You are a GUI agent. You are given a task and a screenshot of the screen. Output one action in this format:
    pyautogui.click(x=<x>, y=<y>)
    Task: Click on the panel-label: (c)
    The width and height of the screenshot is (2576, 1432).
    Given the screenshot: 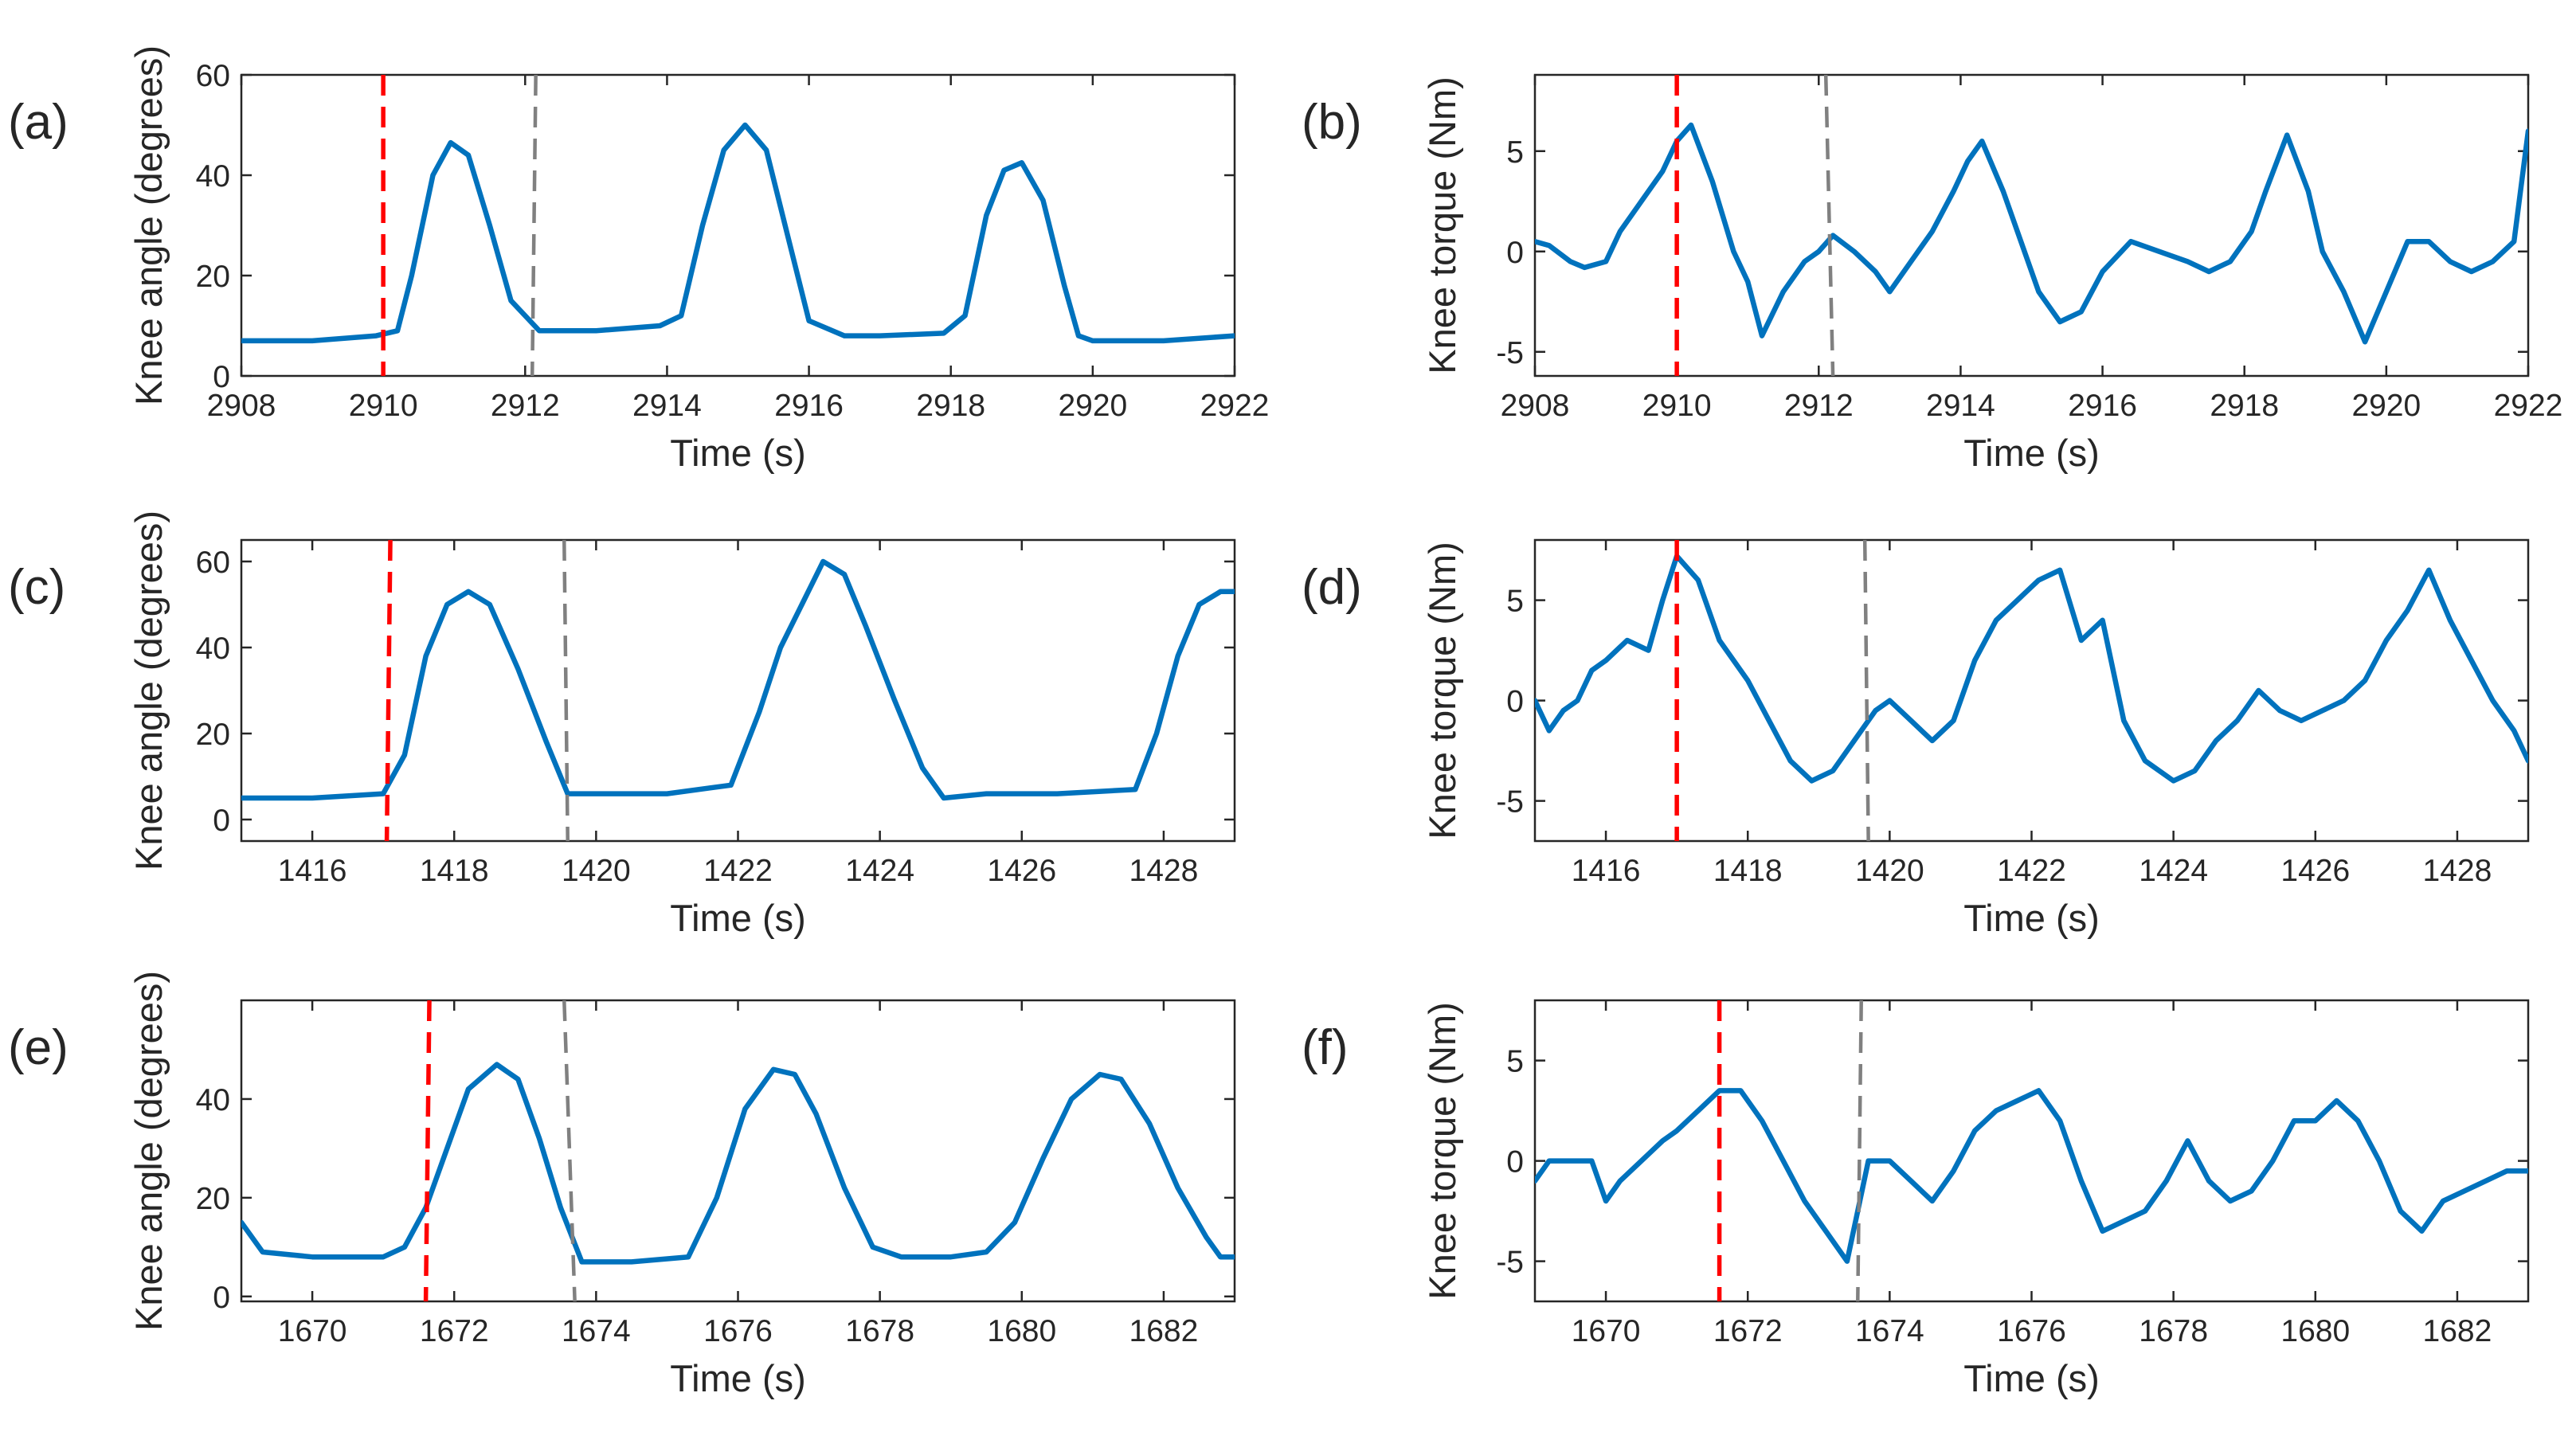 What is the action you would take?
    pyautogui.click(x=36, y=587)
    